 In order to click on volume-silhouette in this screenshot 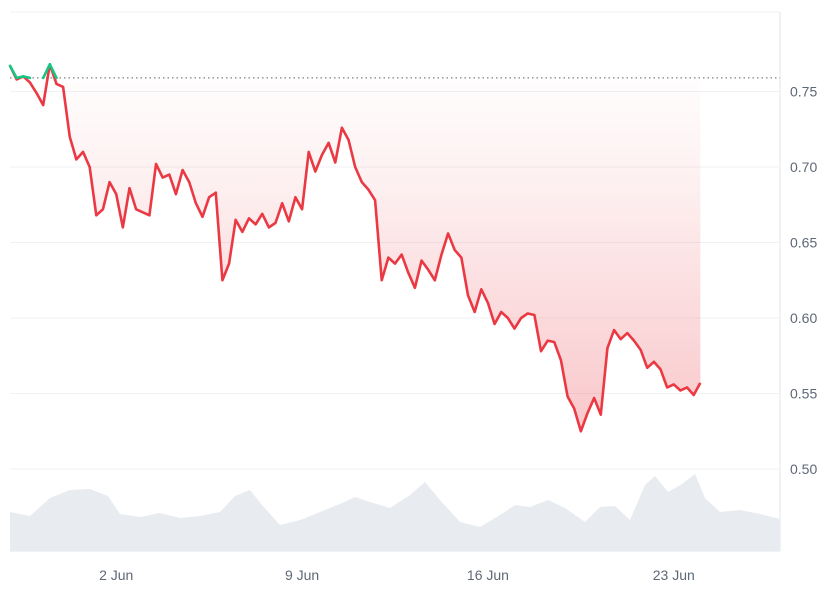, I will do `click(395, 512)`.